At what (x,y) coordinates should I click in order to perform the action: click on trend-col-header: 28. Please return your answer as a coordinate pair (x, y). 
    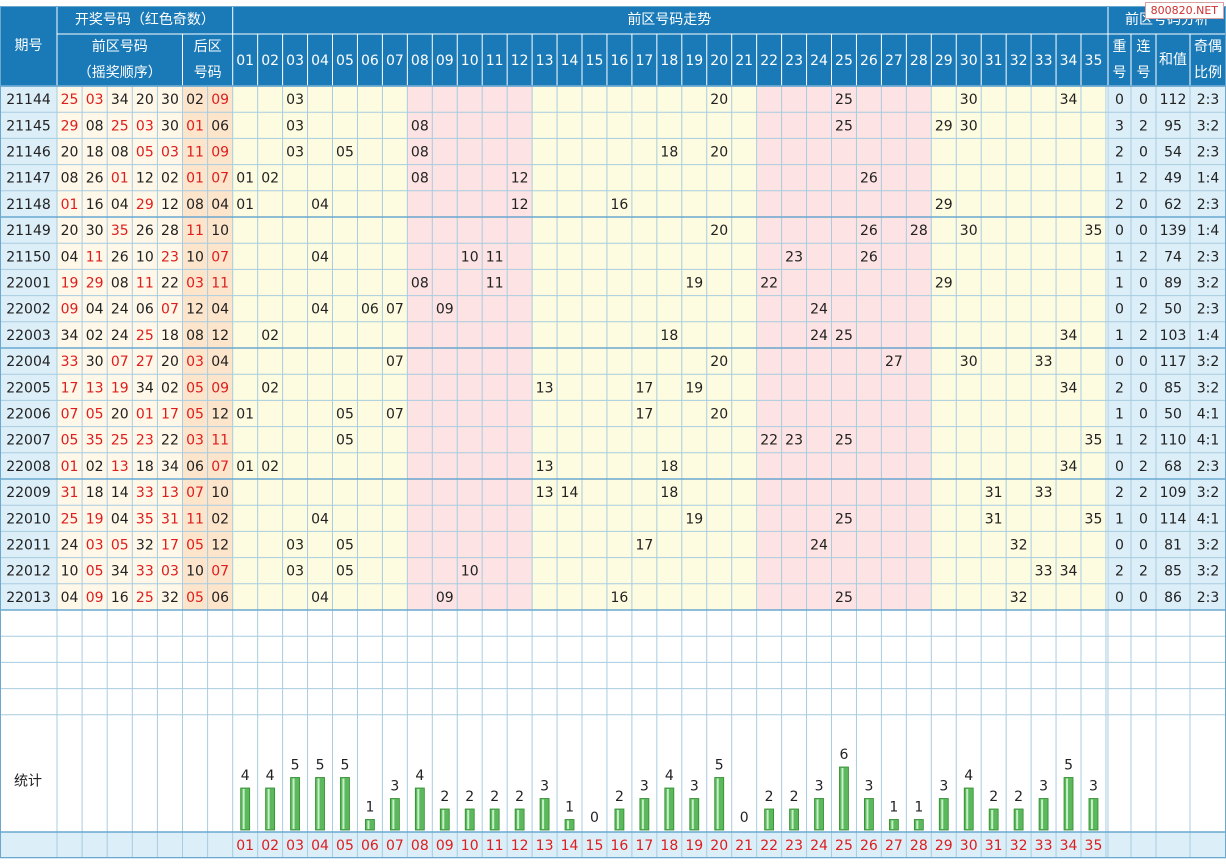
    Looking at the image, I should click on (919, 61).